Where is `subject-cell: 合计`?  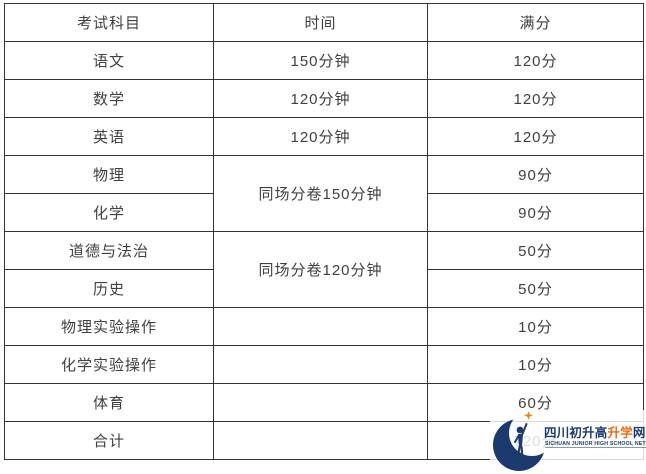 subject-cell: 合计 is located at coordinates (109, 440).